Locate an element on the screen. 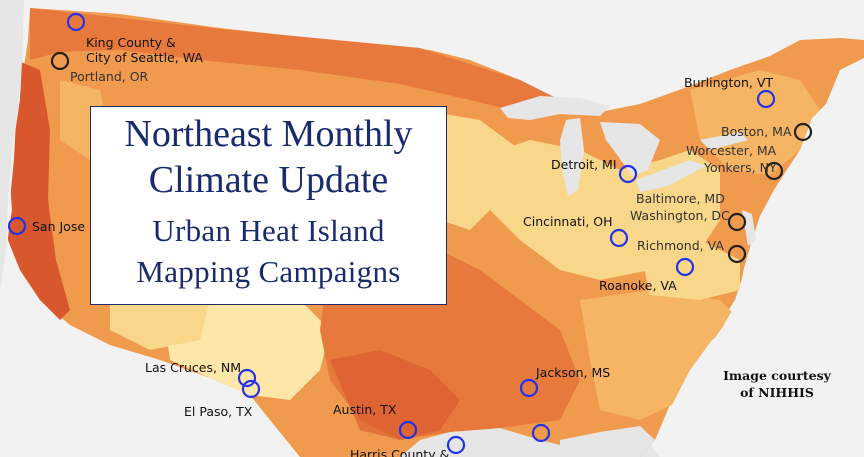 The width and height of the screenshot is (864, 457). marker-cincinnati is located at coordinates (619, 238).